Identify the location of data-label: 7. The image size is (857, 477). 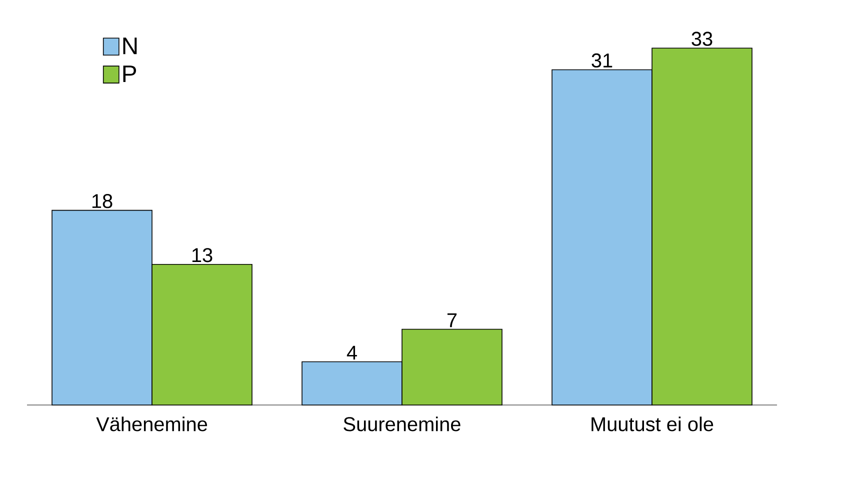
(452, 320).